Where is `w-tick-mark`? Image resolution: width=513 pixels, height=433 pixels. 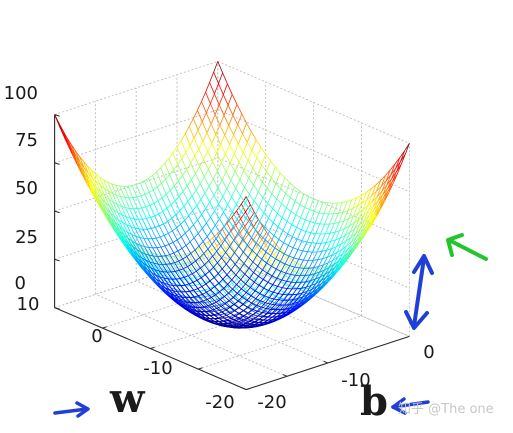 w-tick-mark is located at coordinates (104, 327).